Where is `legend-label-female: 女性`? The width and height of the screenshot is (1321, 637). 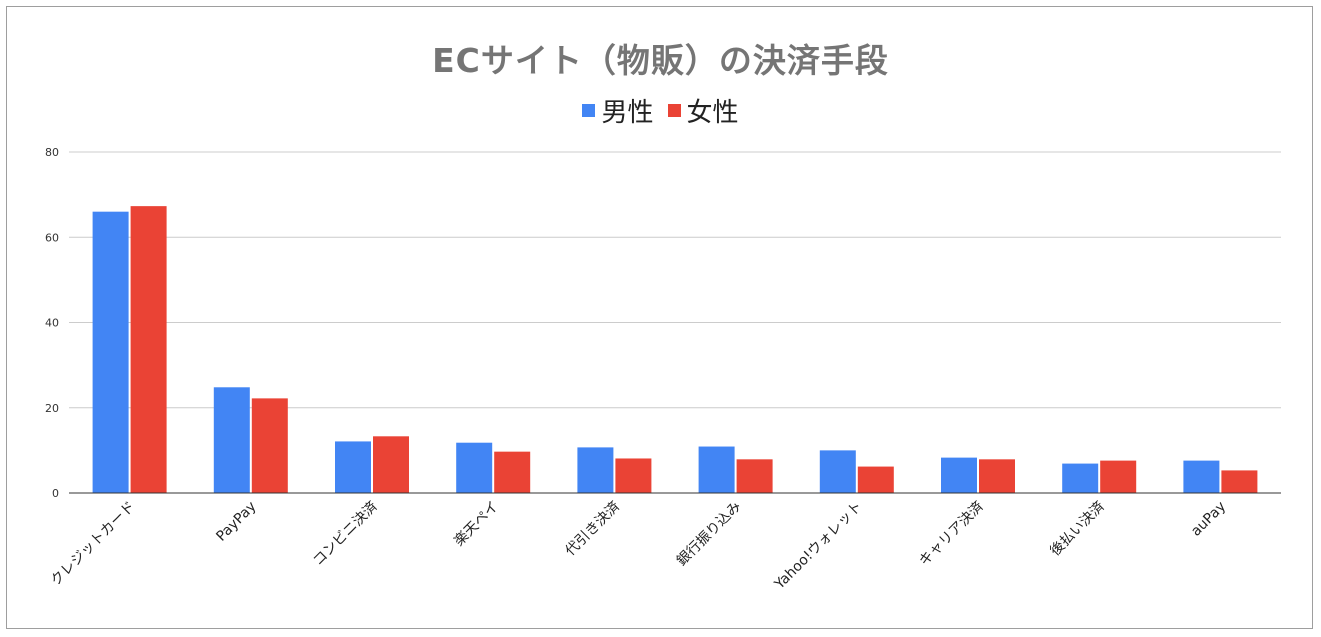 legend-label-female: 女性 is located at coordinates (712, 113).